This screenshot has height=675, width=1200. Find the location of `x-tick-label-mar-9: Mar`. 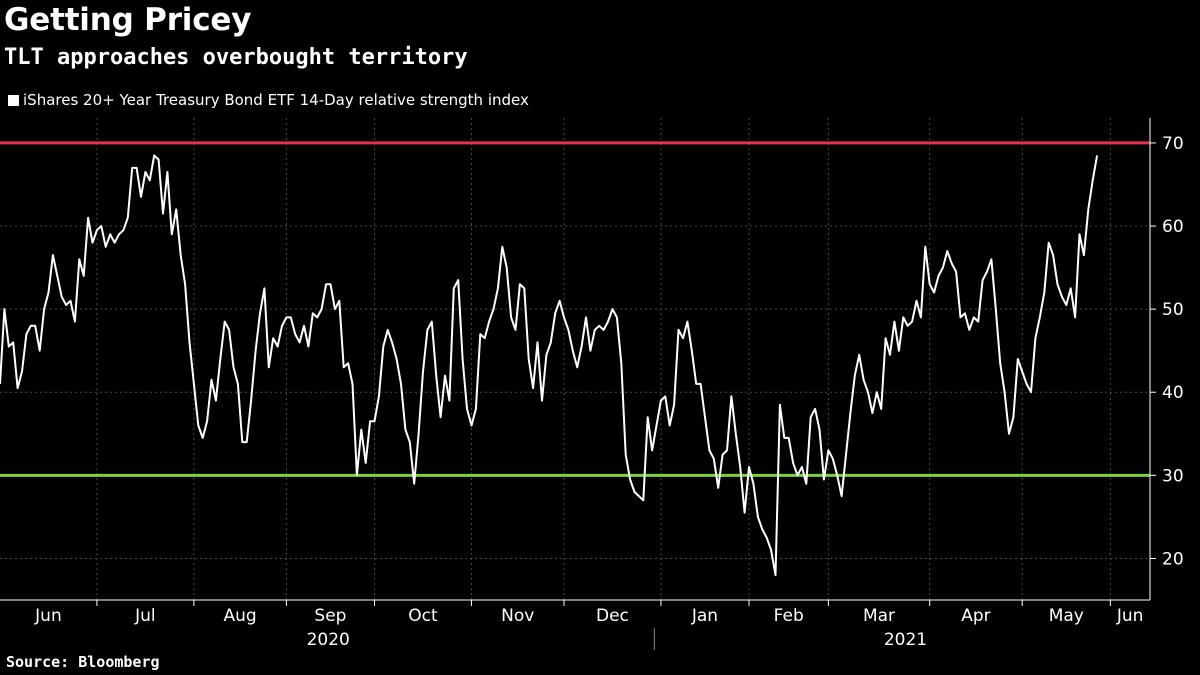

x-tick-label-mar-9: Mar is located at coordinates (879, 616).